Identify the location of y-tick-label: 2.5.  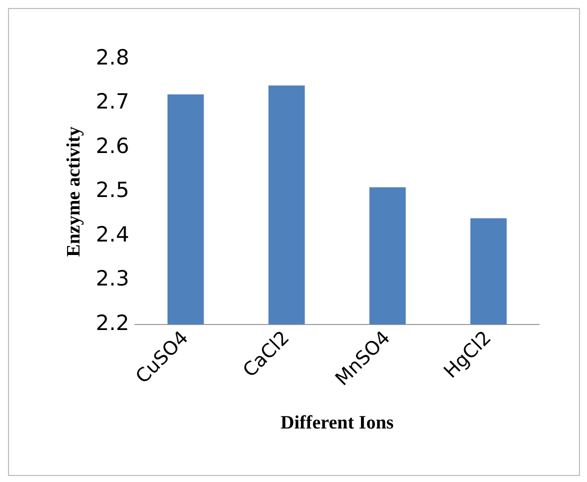
(113, 190).